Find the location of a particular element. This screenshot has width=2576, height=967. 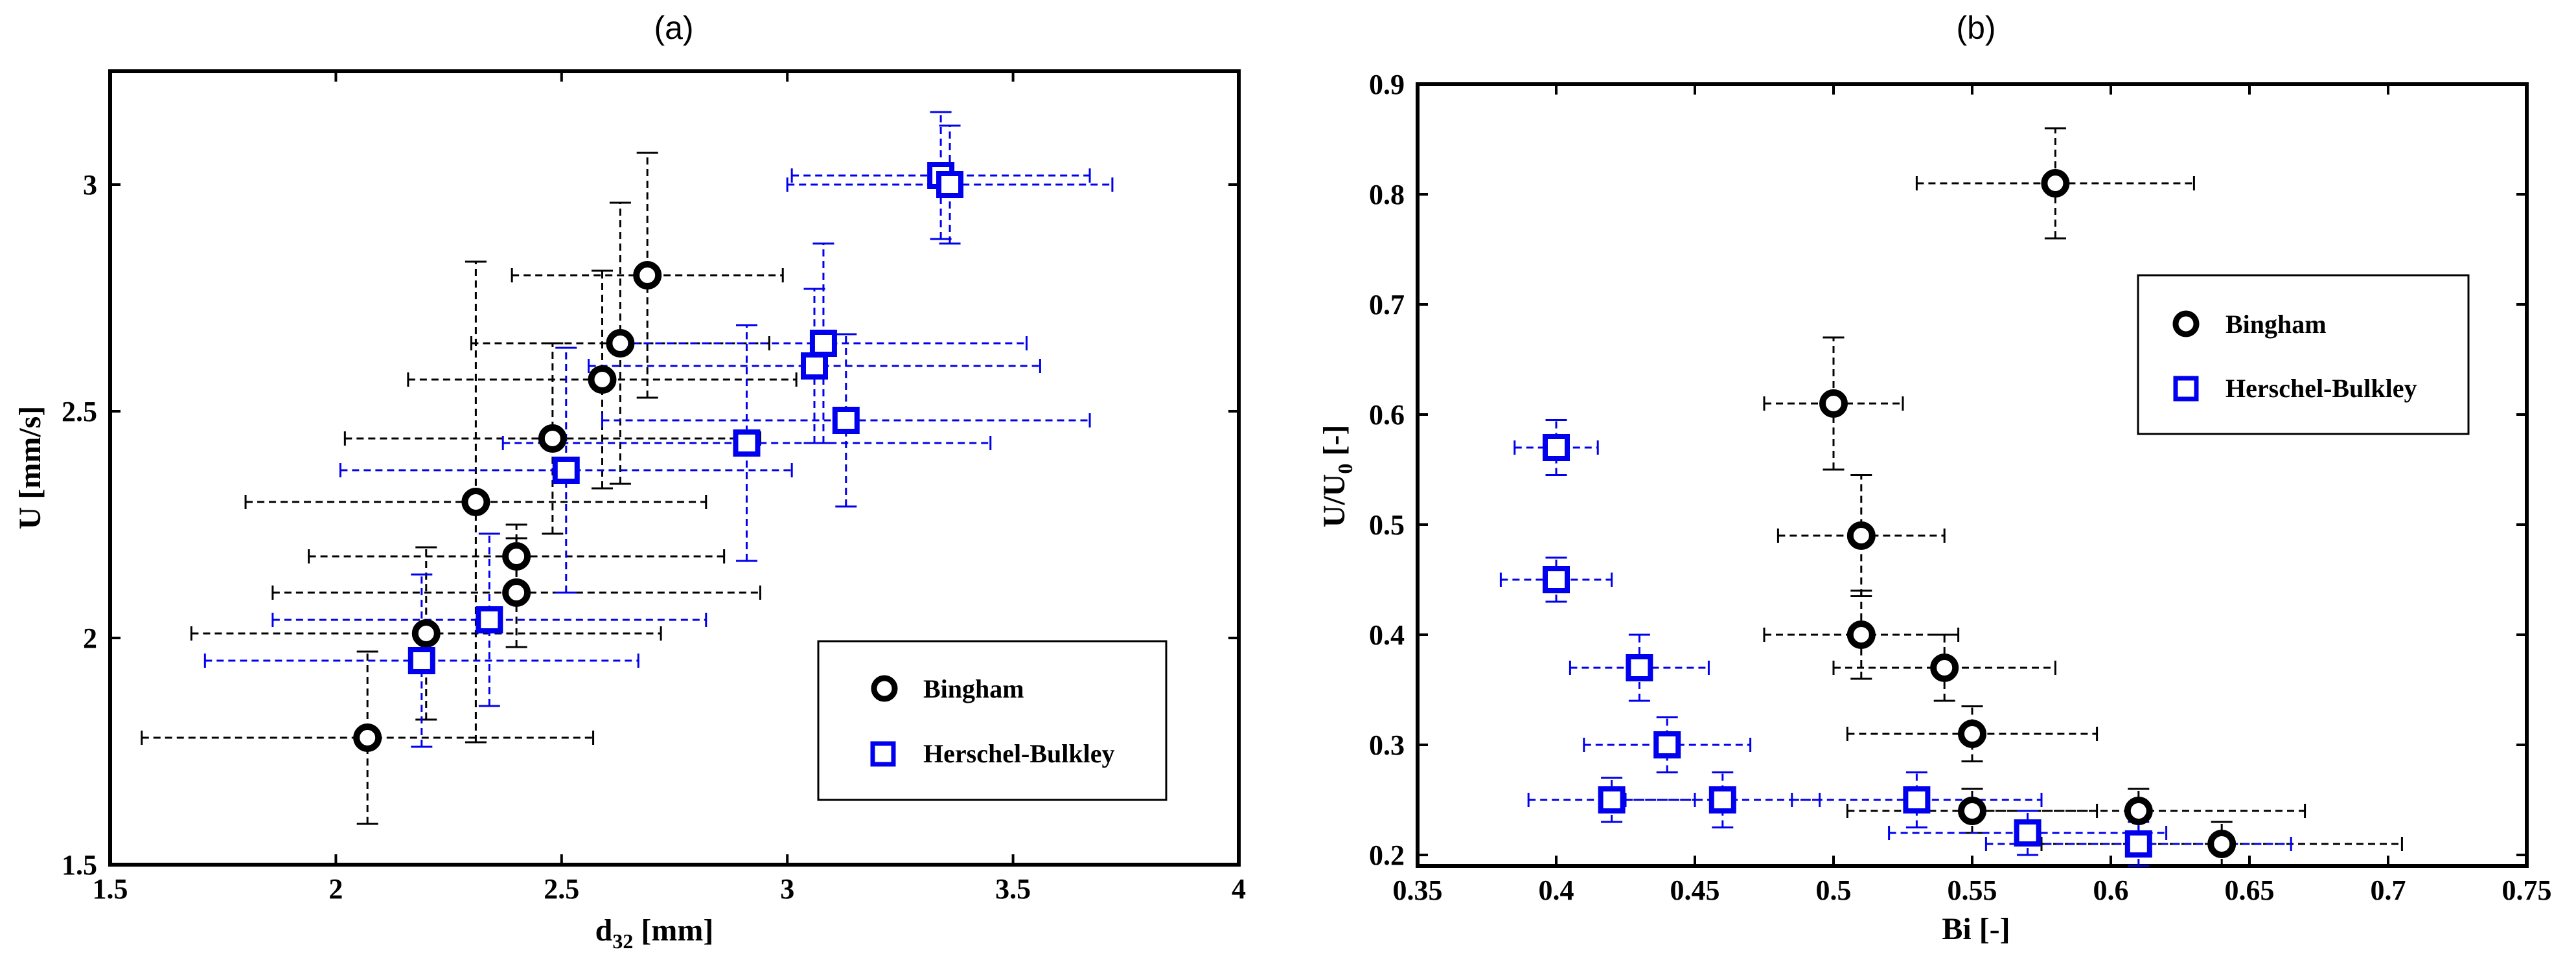

panel-a-y-tick-label: 2 is located at coordinates (90, 638).